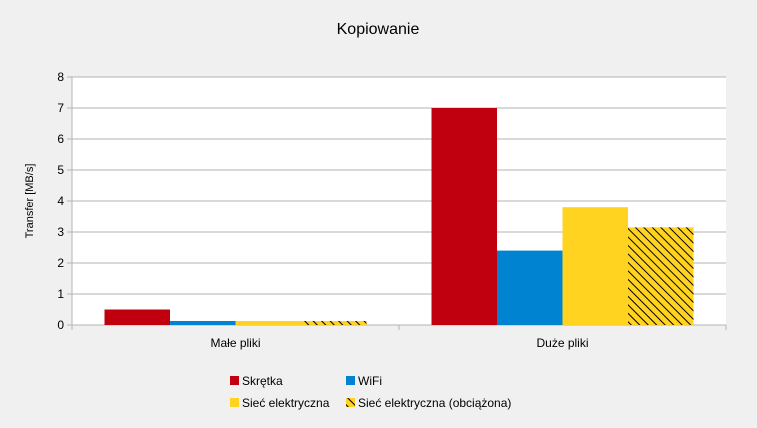 The width and height of the screenshot is (757, 428). Describe the element at coordinates (60, 294) in the screenshot. I see `y-tick-label: 1` at that location.